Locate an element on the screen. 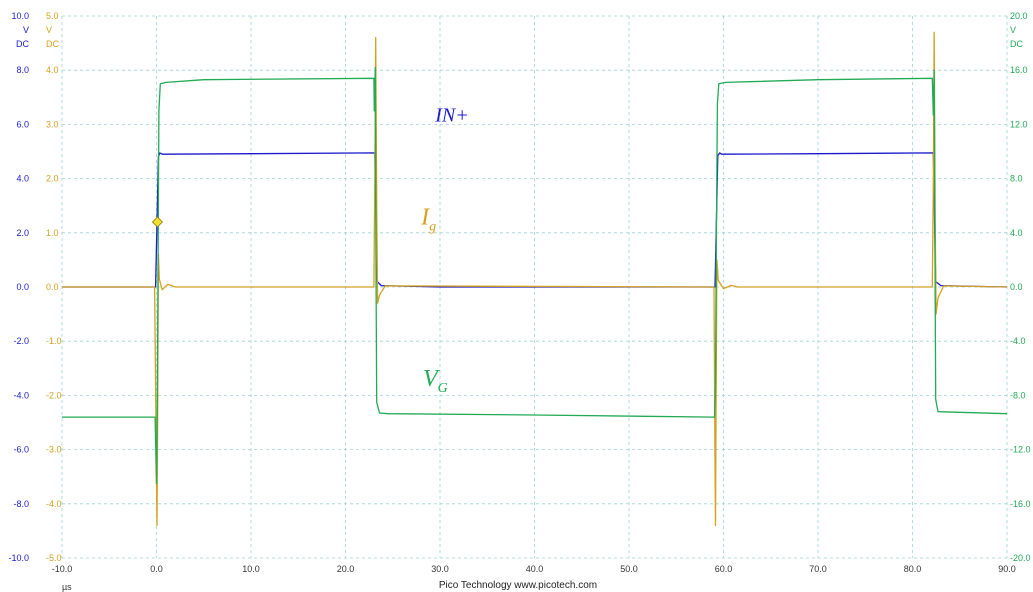 This screenshot has width=1033, height=592. blue-tick-label: 2.0 is located at coordinates (22, 233).